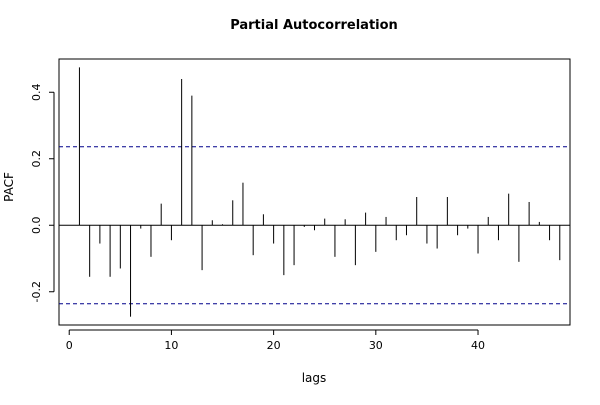 The width and height of the screenshot is (600, 405). Describe the element at coordinates (478, 345) in the screenshot. I see `x-tick-label-40: 40` at that location.